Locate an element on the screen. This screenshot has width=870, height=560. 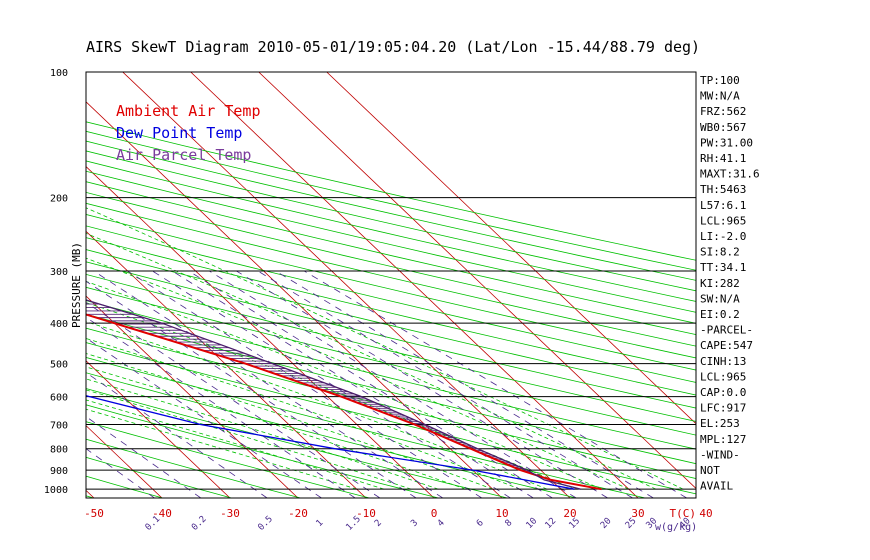
index-item: MAXT:31.6 is located at coordinates (730, 174).